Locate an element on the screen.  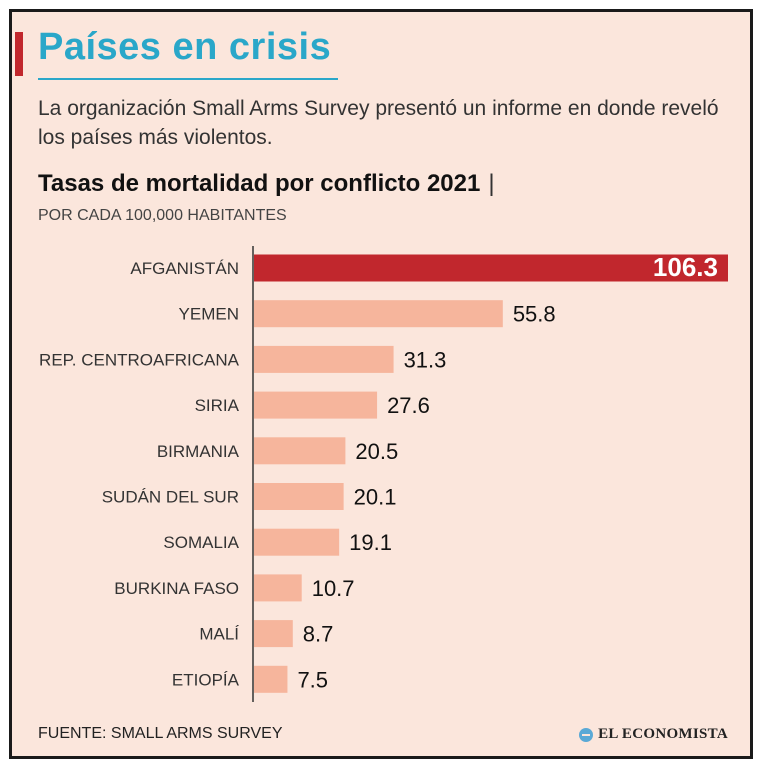
category-label: BURKINA FASO is located at coordinates (176, 588).